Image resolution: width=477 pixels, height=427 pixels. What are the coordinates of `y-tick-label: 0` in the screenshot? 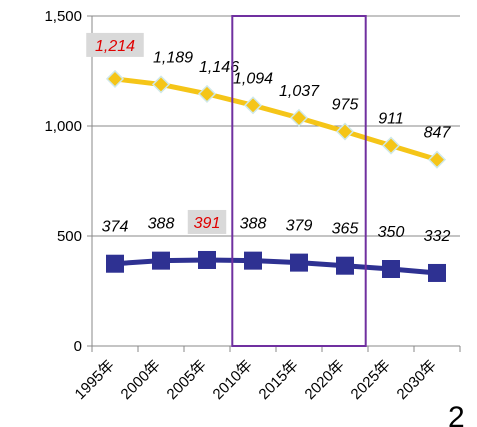 It's located at (78, 346).